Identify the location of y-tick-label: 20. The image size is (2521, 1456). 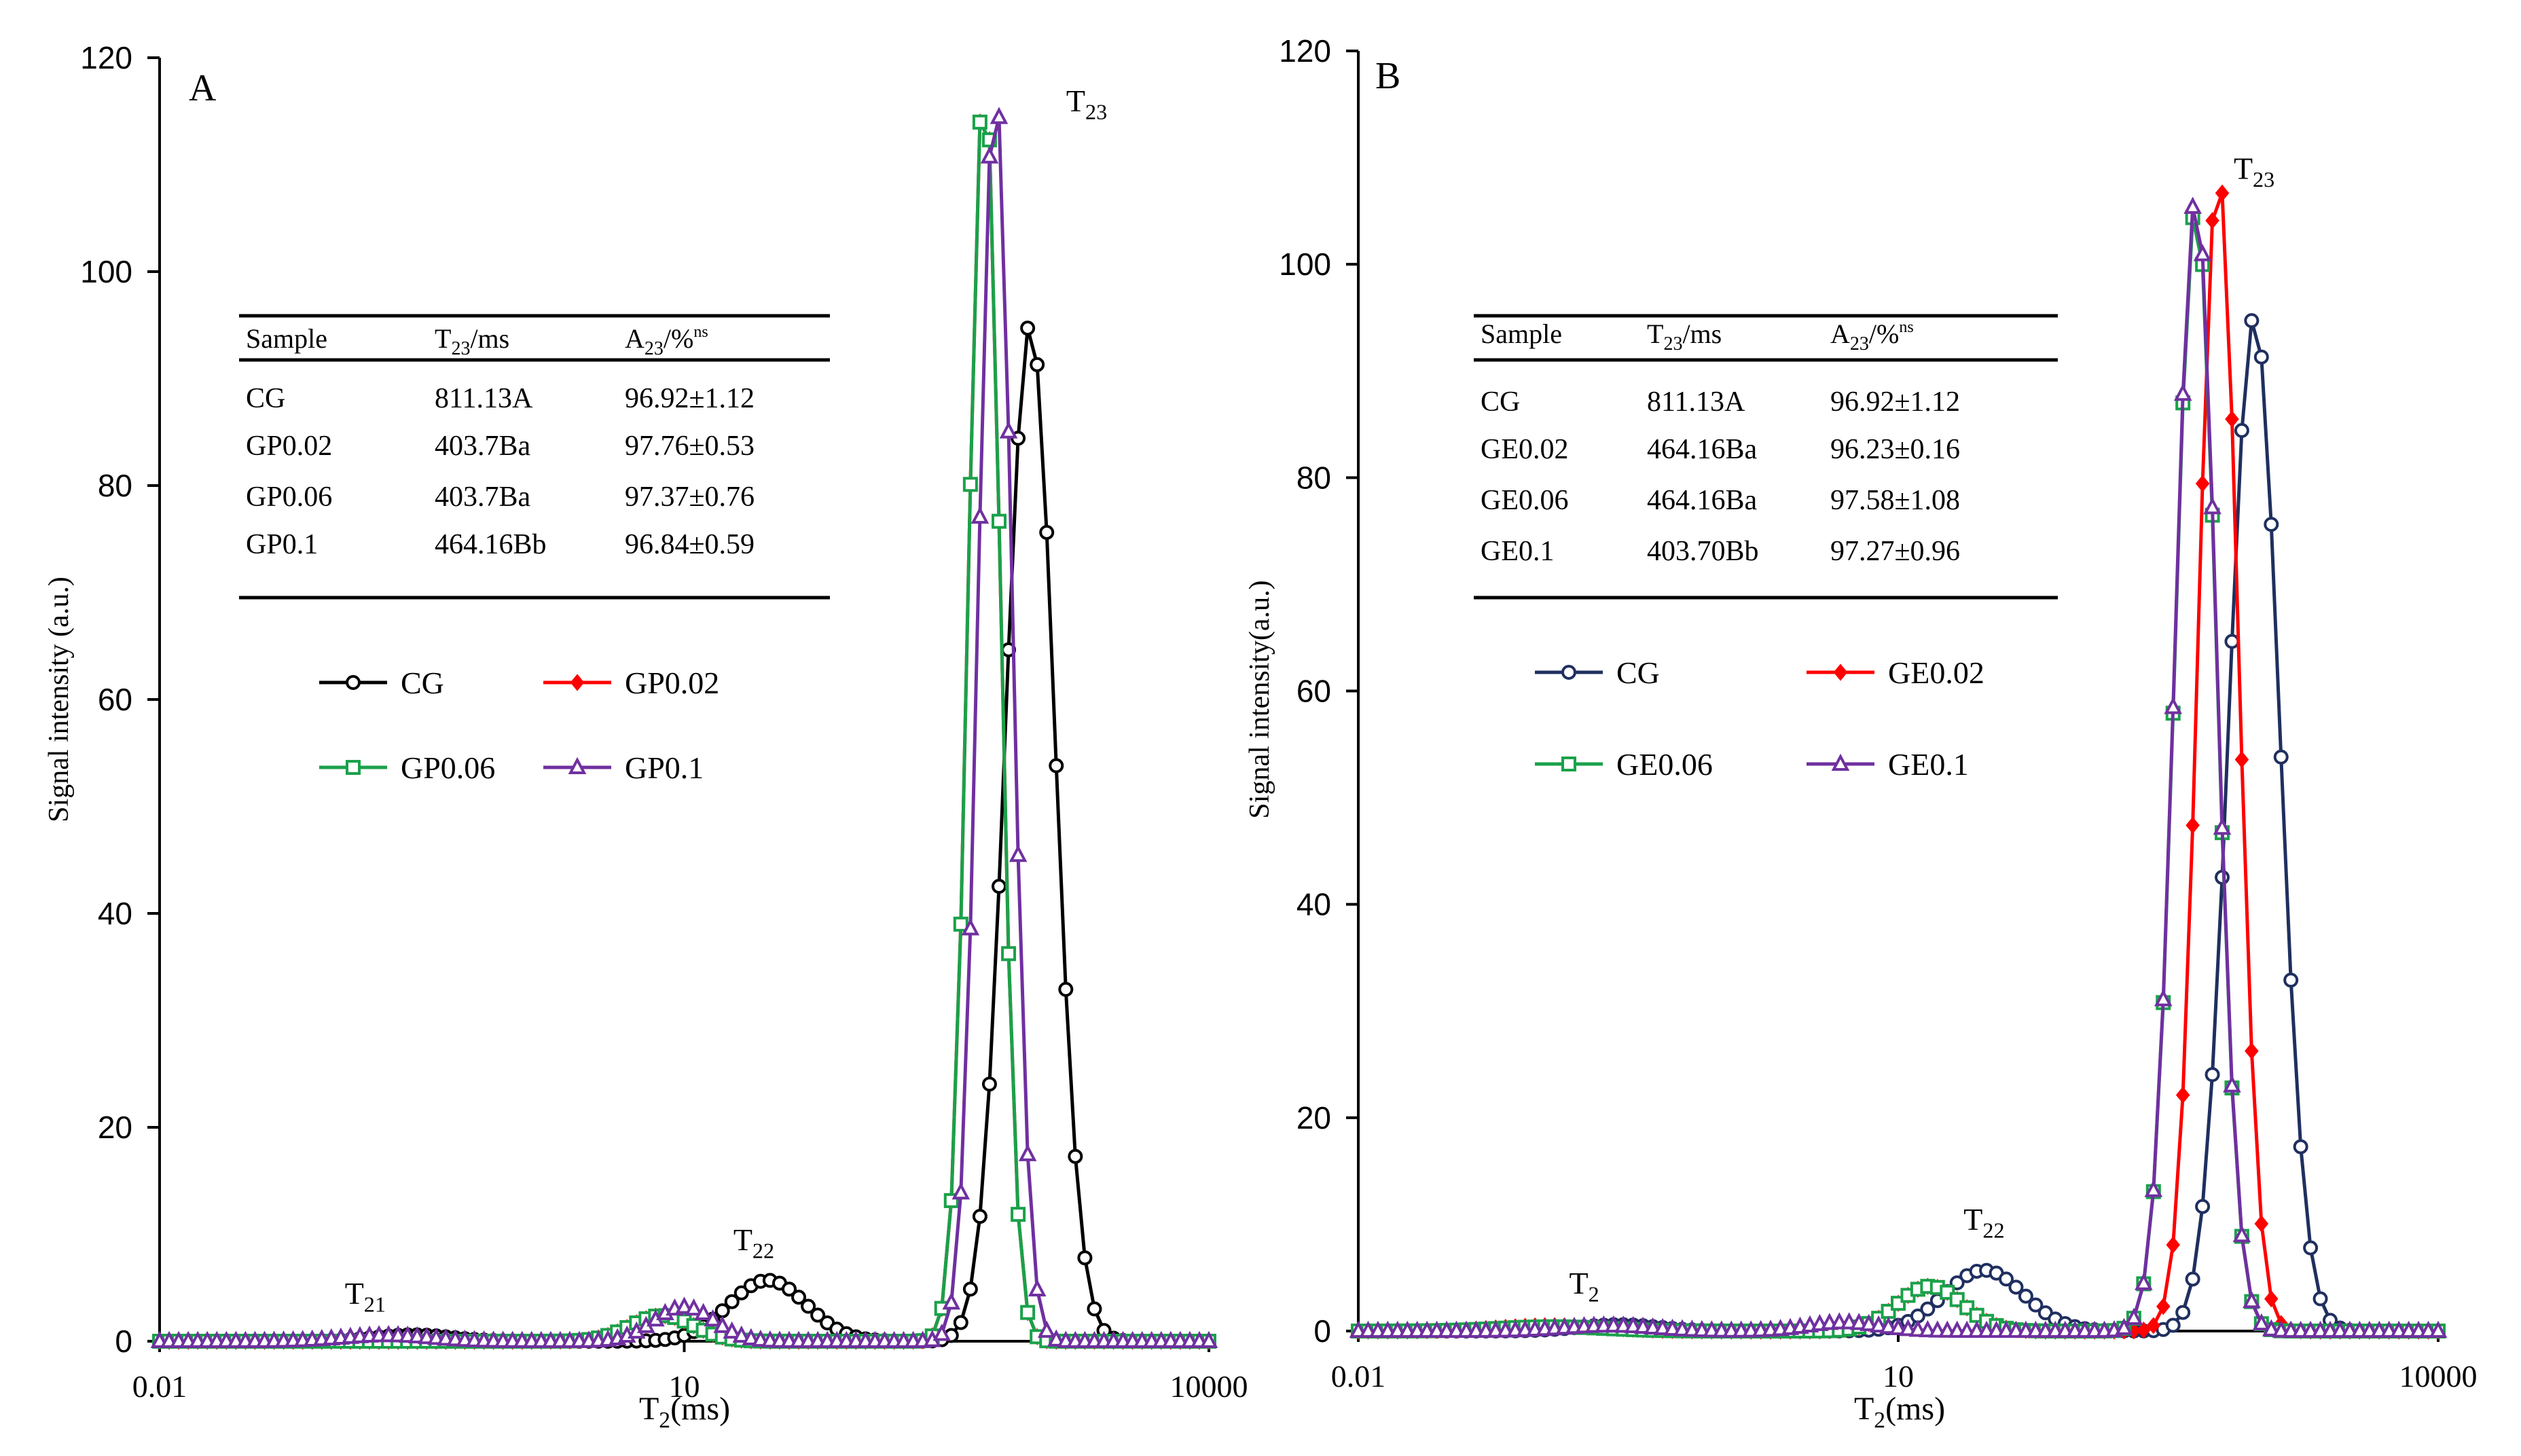
(115, 1127).